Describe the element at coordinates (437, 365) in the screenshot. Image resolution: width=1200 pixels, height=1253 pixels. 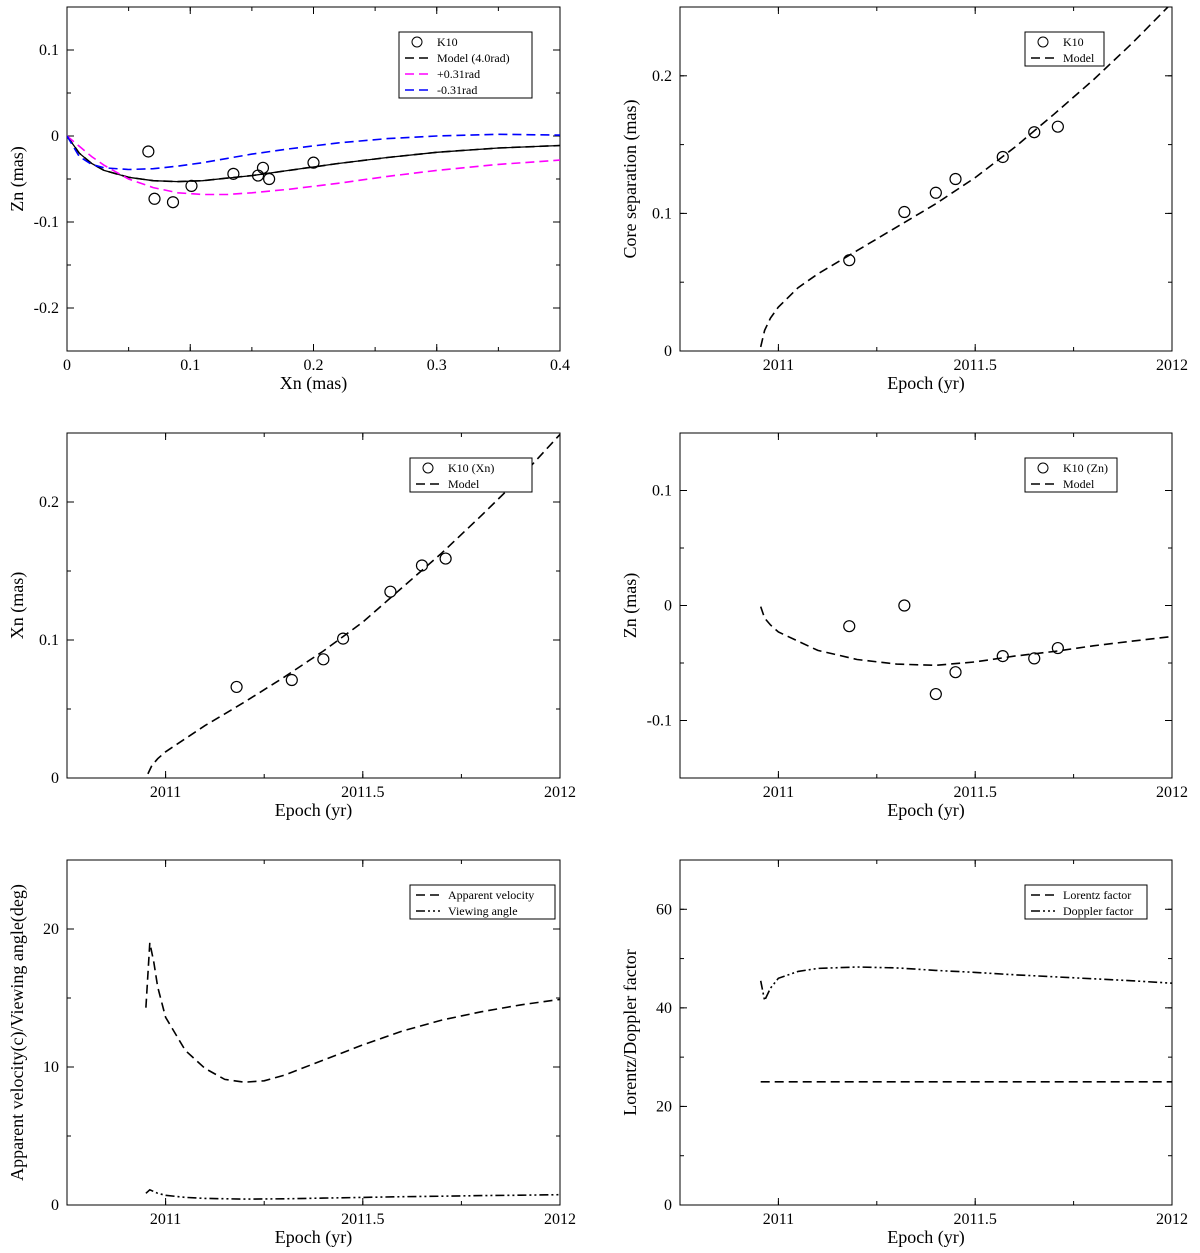
I see `x-tick-label: 0.3` at that location.